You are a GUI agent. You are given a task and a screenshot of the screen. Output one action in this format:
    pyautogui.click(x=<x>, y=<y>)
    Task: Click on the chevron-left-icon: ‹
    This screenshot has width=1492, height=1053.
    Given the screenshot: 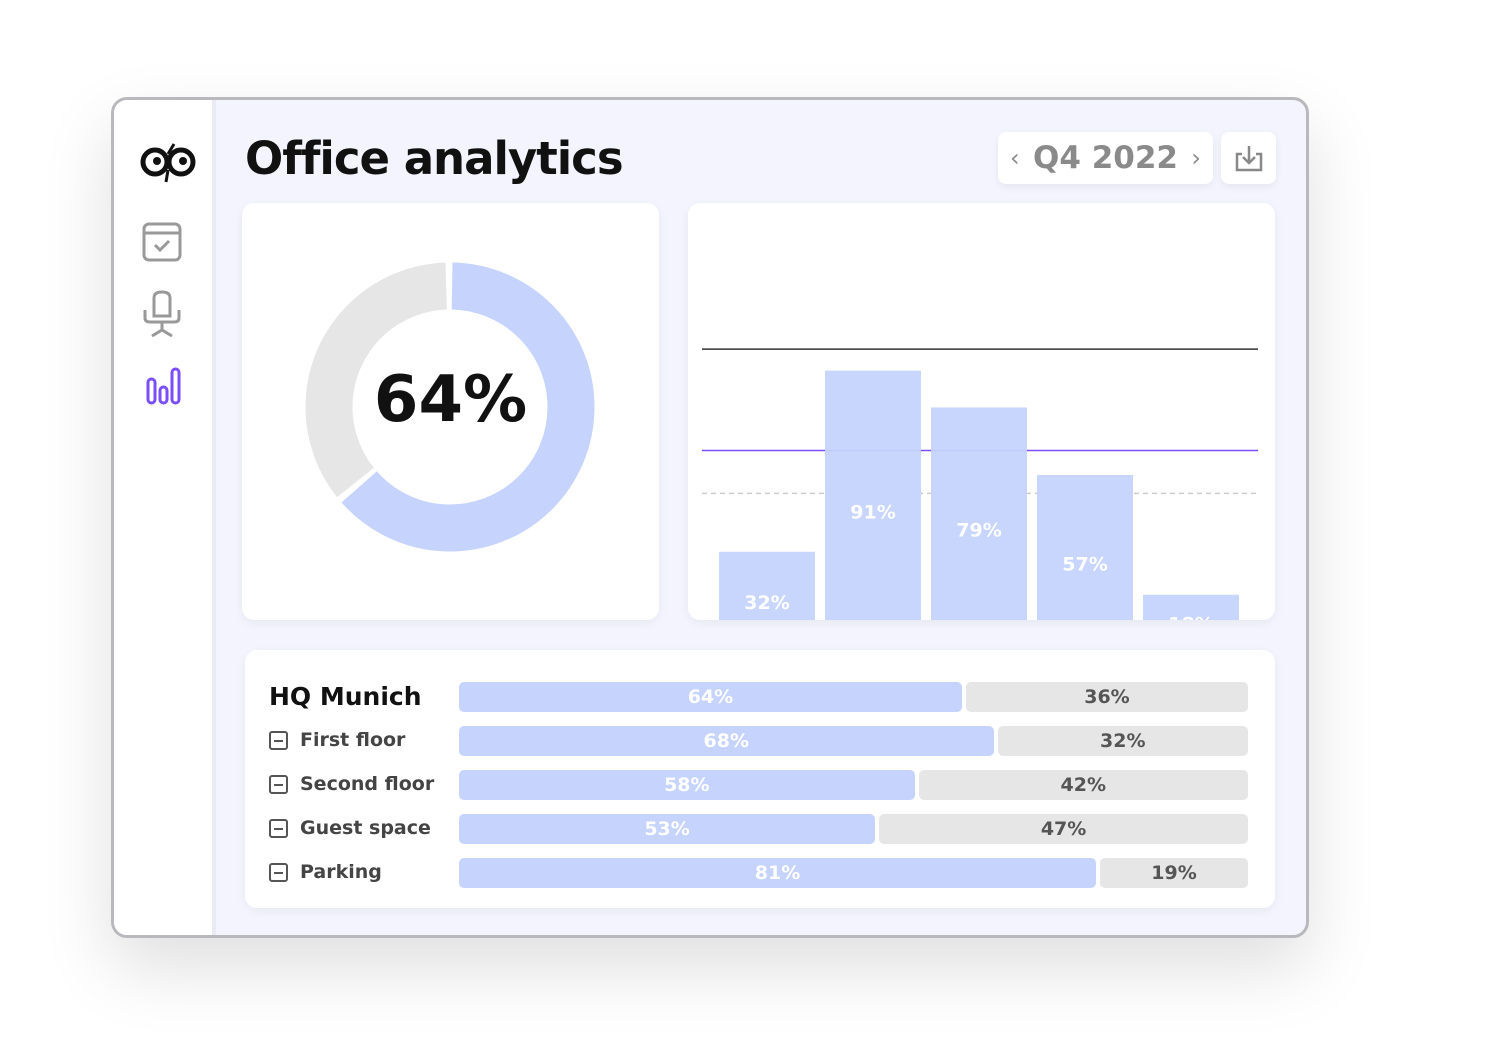 What is the action you would take?
    pyautogui.click(x=1015, y=158)
    